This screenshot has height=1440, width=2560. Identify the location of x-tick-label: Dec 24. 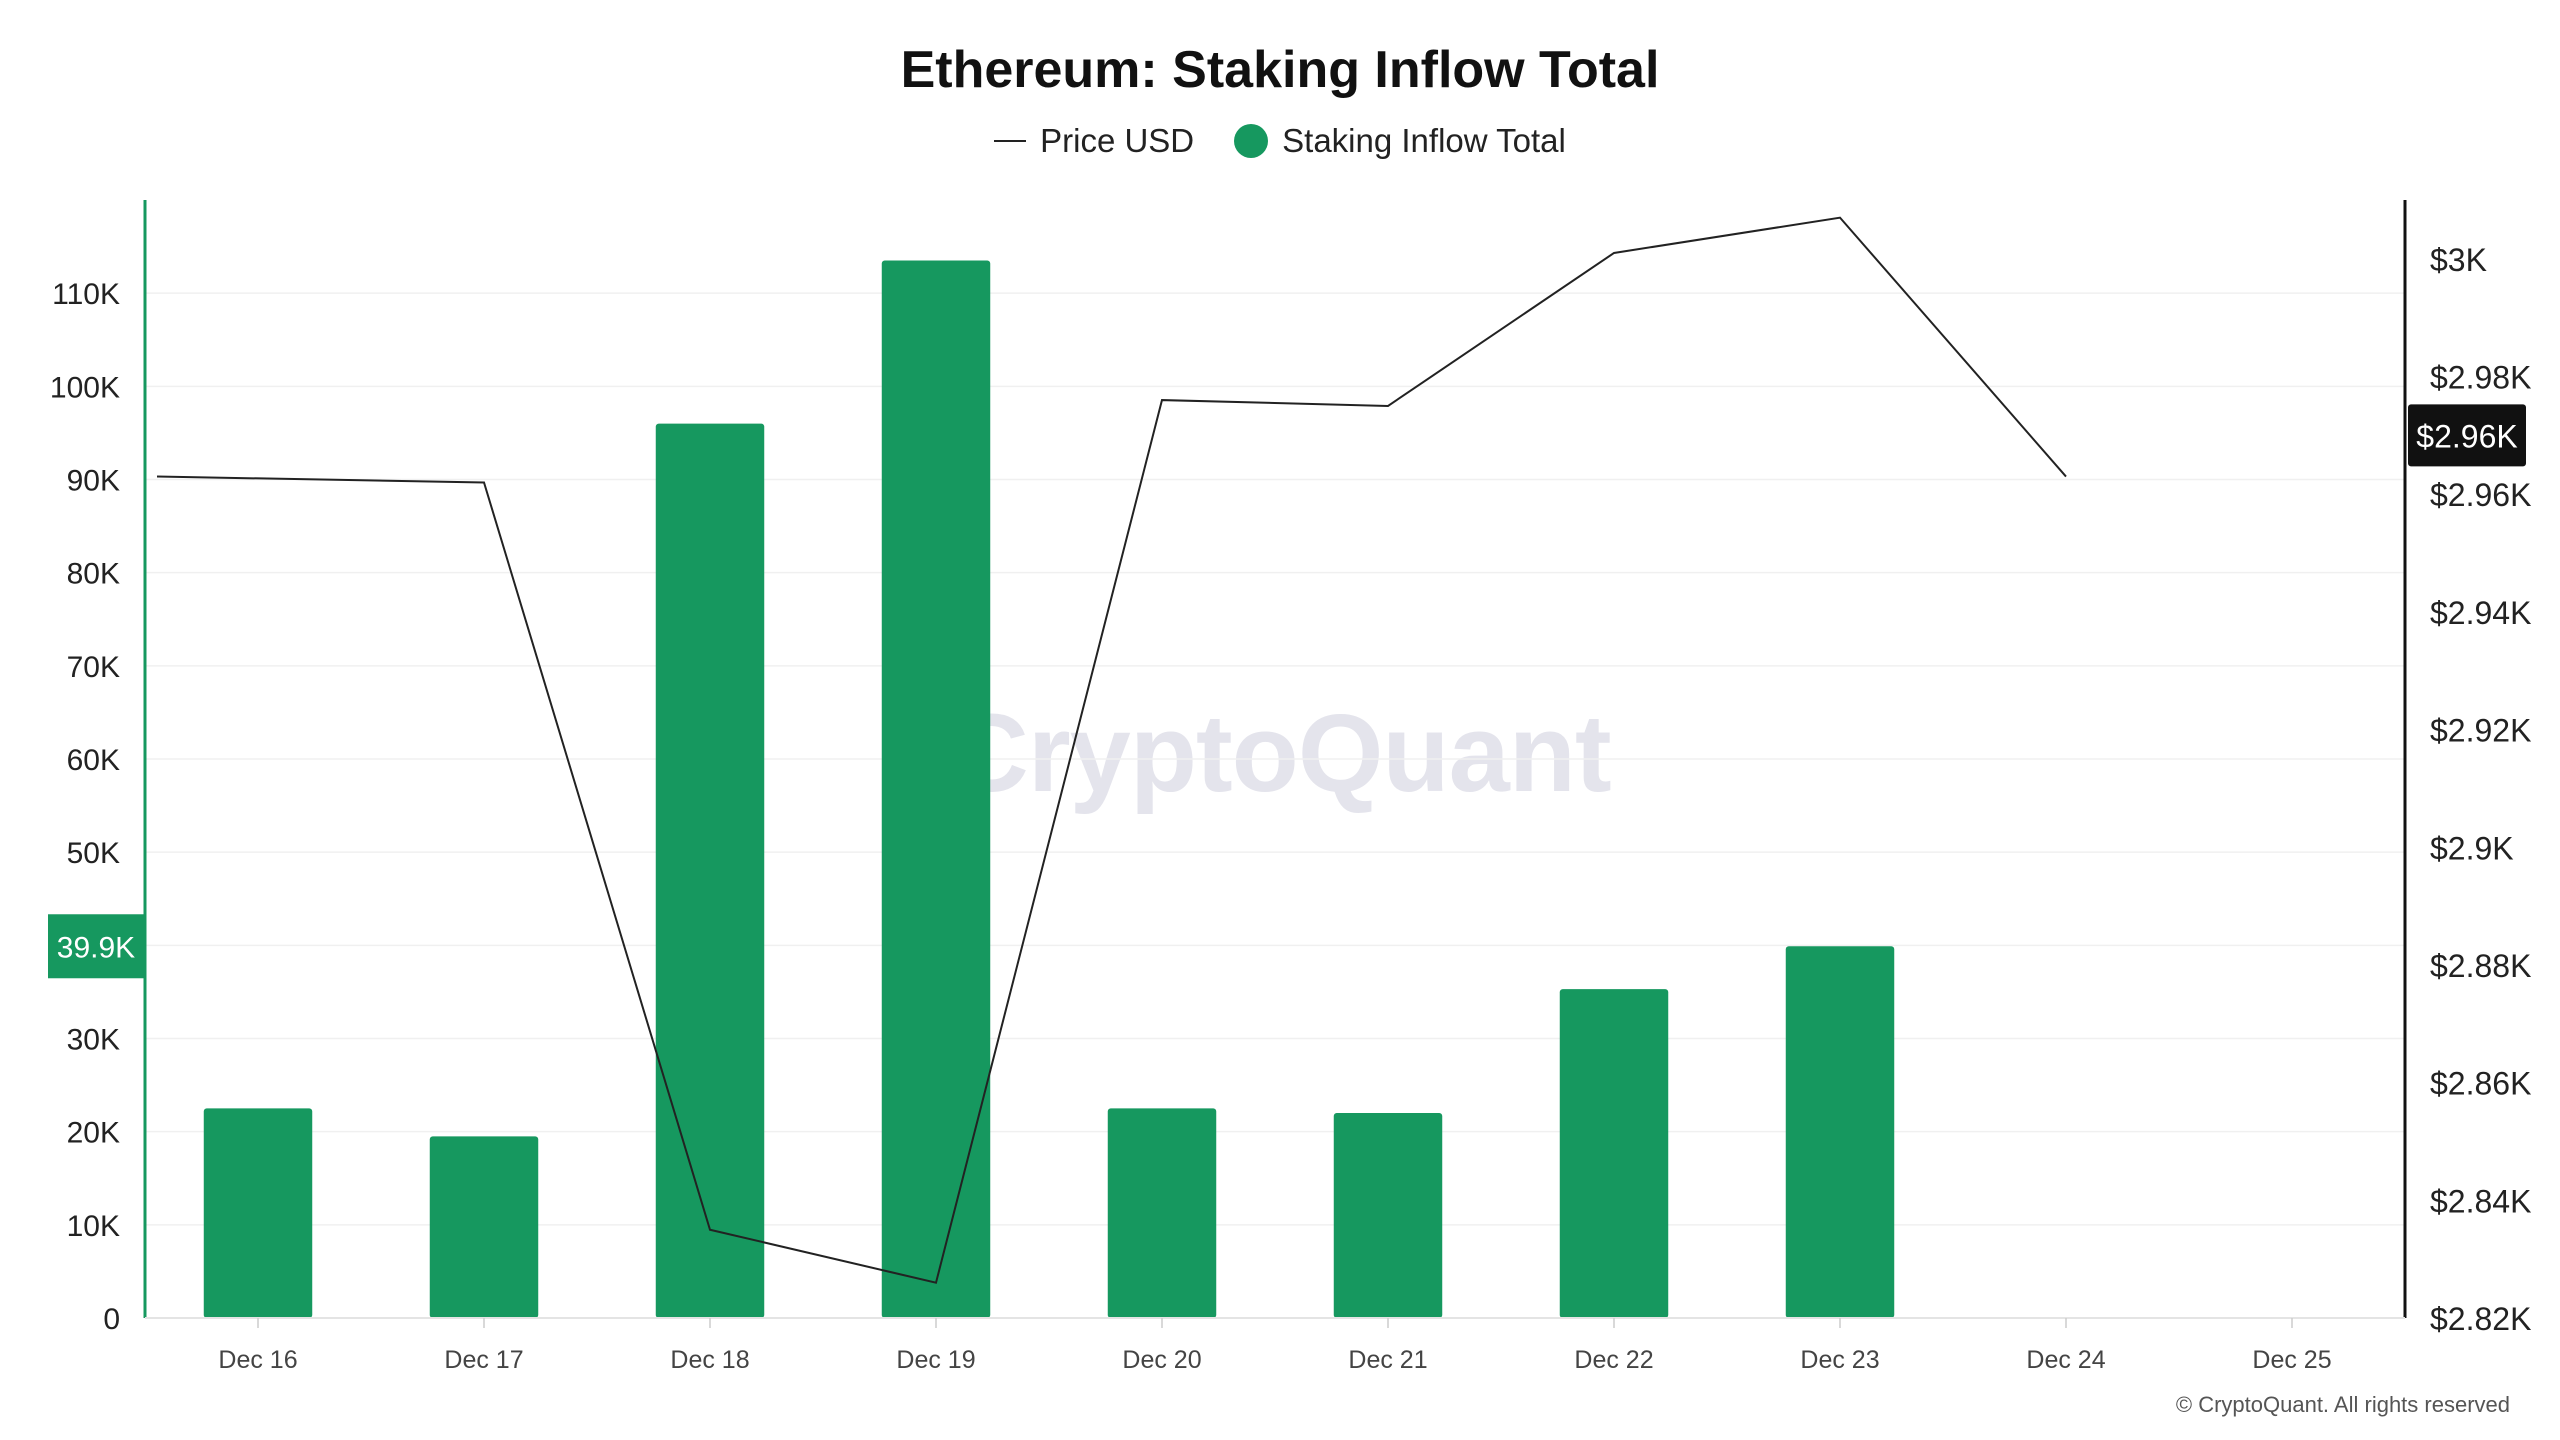
(2065, 1360).